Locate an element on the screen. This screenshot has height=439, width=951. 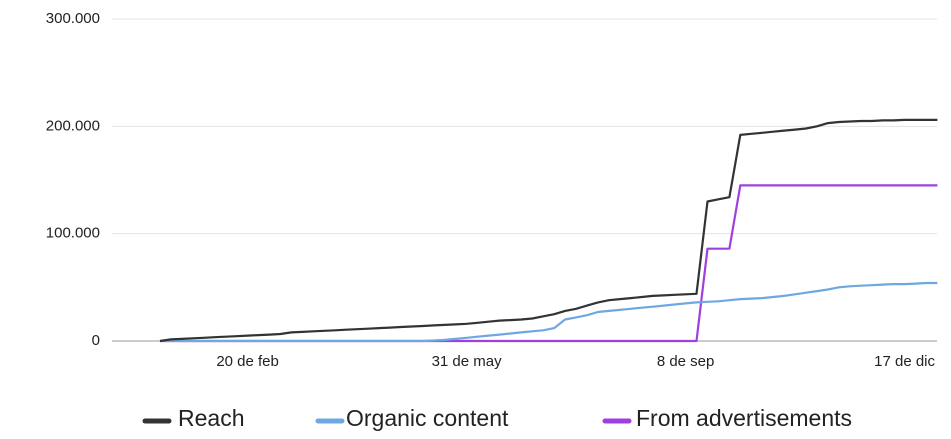
y-tick-label: 100.000 is located at coordinates (73, 233).